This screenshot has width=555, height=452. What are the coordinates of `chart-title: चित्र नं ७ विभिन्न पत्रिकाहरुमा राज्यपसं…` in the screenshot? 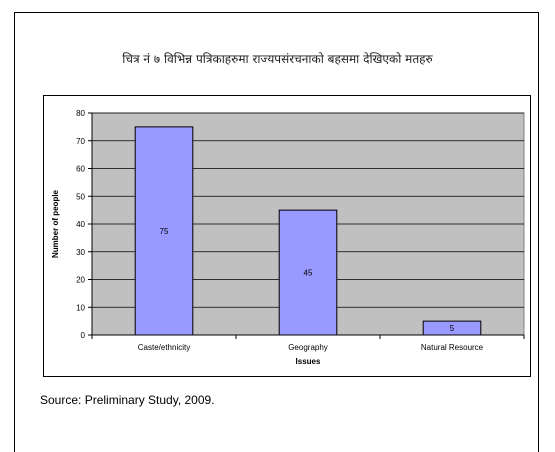 It's located at (277, 59).